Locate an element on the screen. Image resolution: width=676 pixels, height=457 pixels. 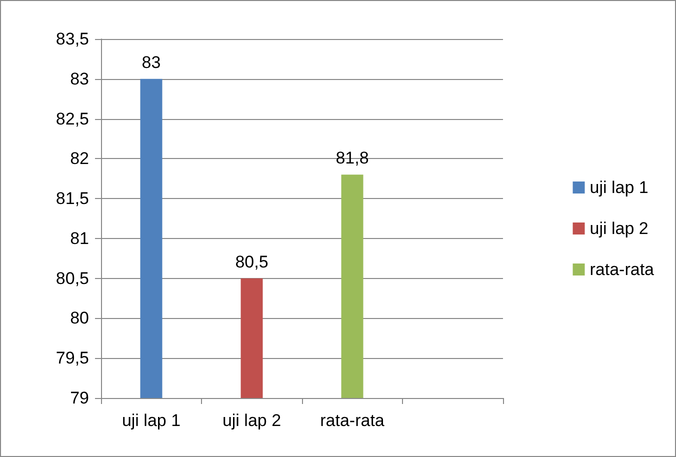
y-tick-label: 80,5 is located at coordinates (72, 278).